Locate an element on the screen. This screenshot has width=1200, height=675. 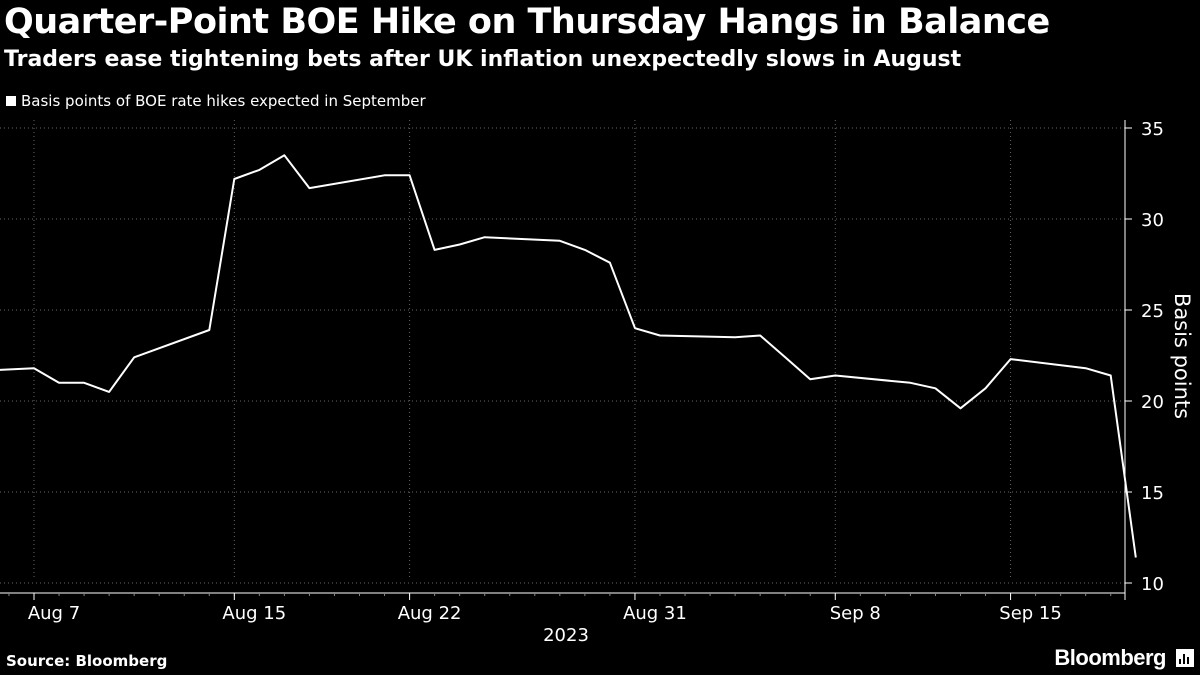
x-tick-label: Aug 22 is located at coordinates (430, 613).